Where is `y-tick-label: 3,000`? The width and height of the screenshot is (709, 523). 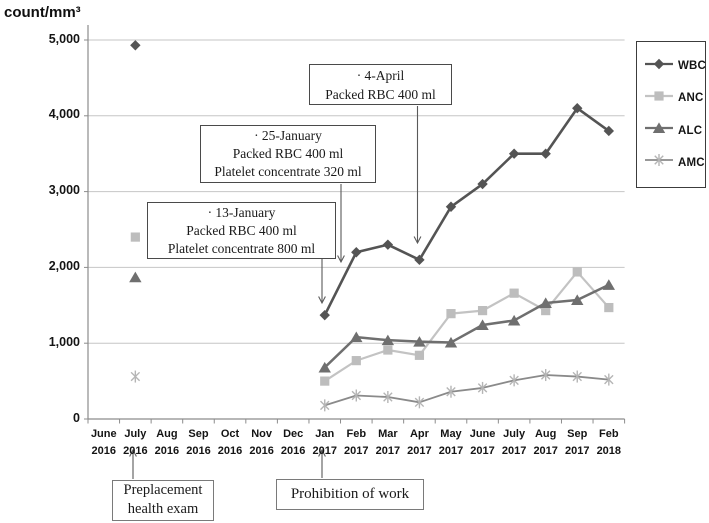
y-tick-label: 3,000 is located at coordinates (64, 190).